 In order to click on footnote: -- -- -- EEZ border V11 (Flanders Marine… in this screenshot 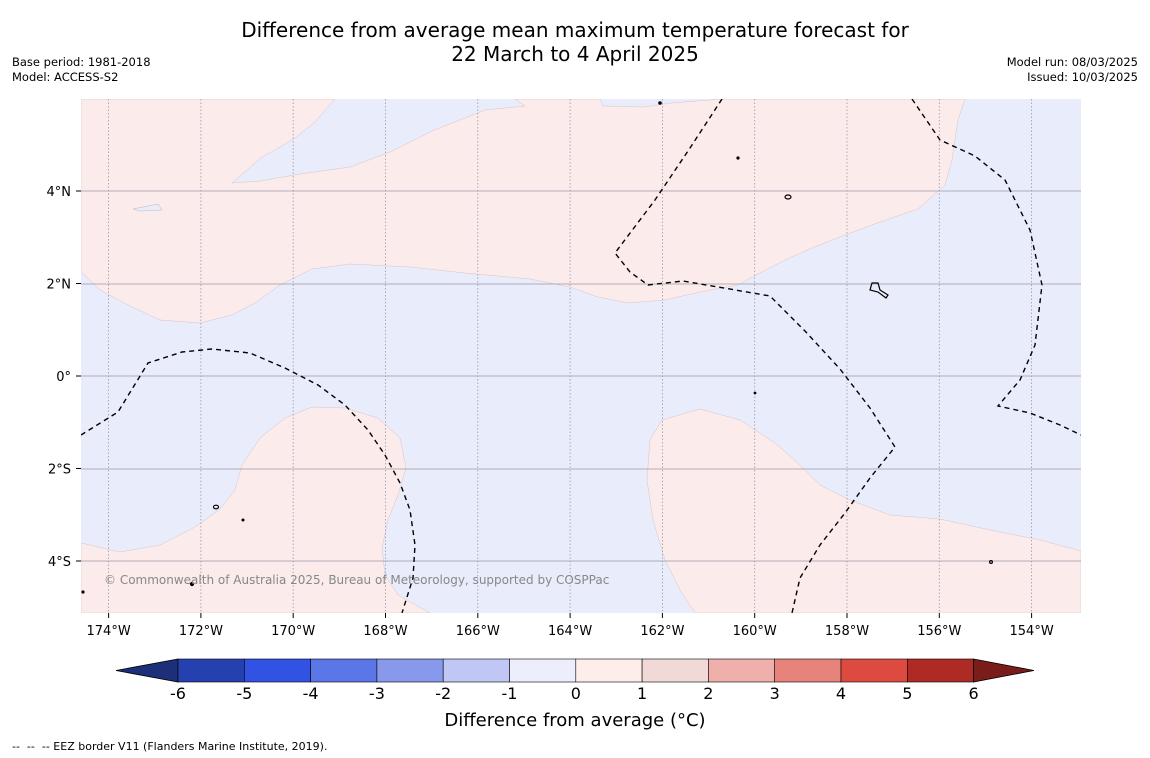, I will do `click(170, 746)`.